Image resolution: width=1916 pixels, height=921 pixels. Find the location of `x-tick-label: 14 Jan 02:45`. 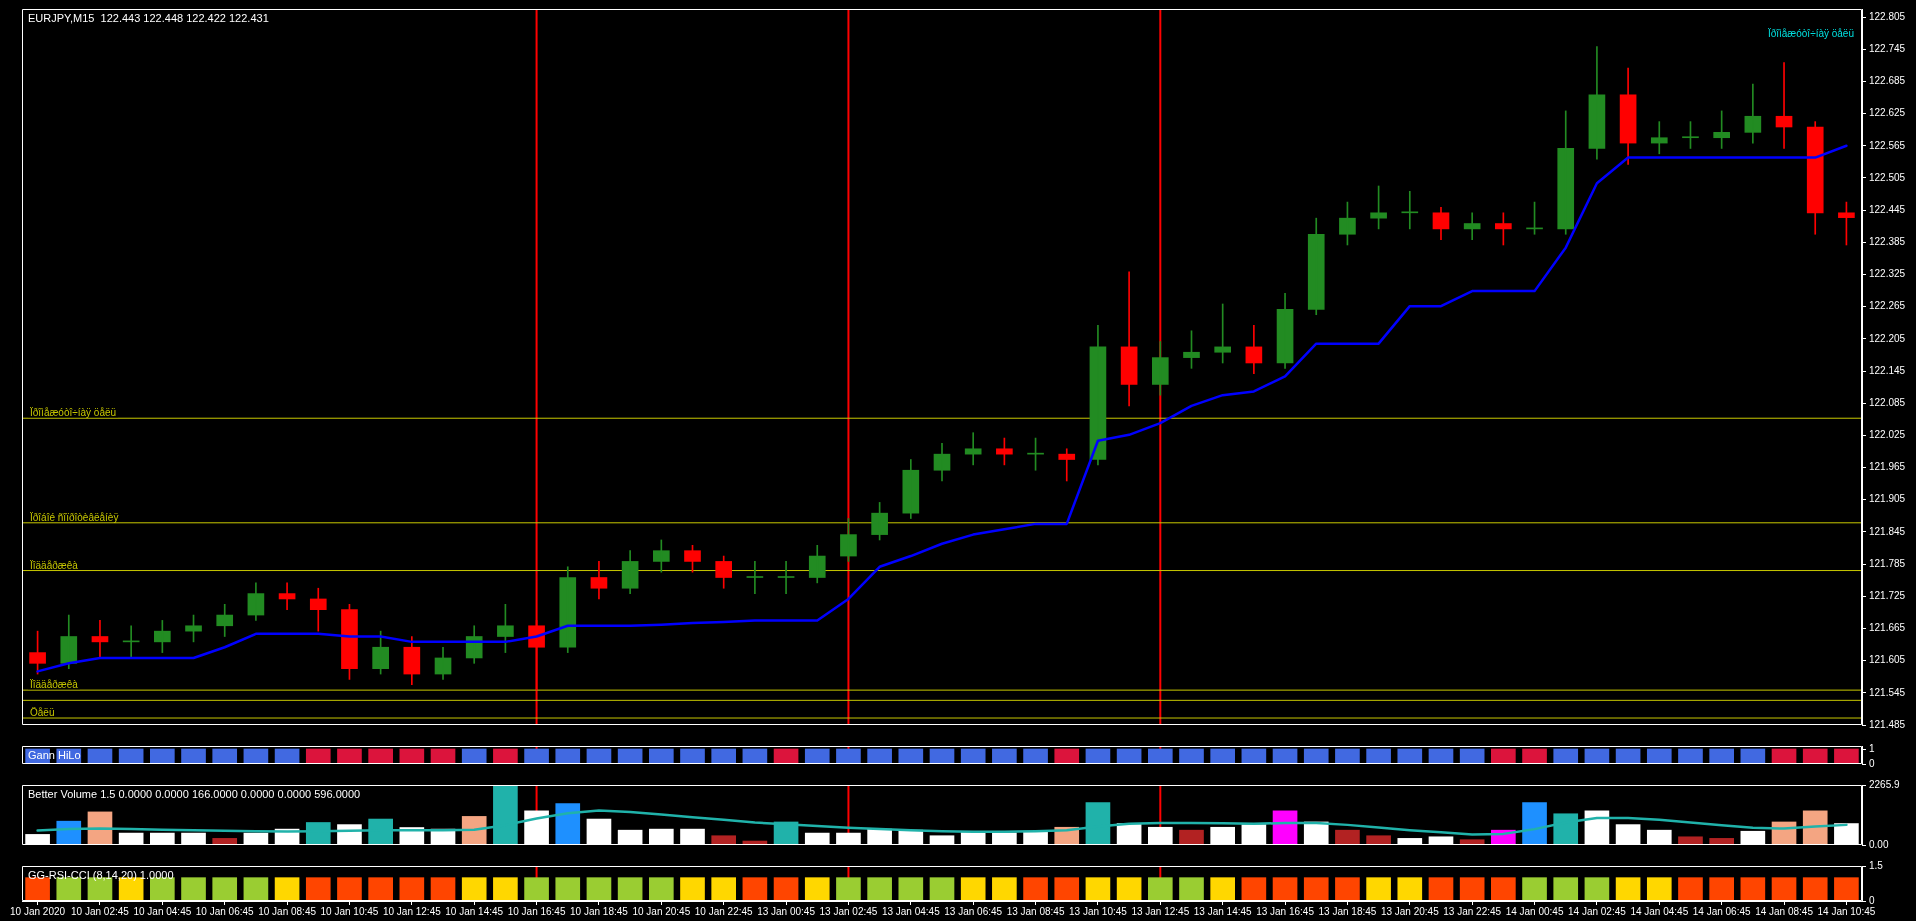

x-tick-label: 14 Jan 02:45 is located at coordinates (1597, 911).